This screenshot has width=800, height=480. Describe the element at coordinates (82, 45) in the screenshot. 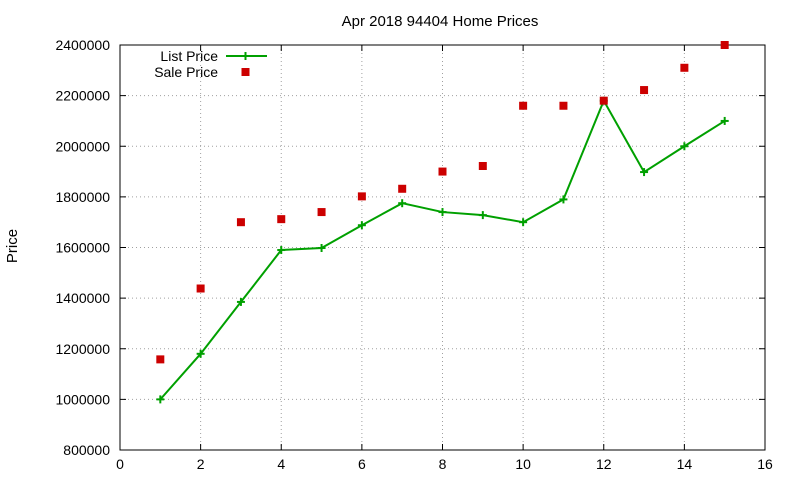

I see `y-tick-label: 2400000` at that location.